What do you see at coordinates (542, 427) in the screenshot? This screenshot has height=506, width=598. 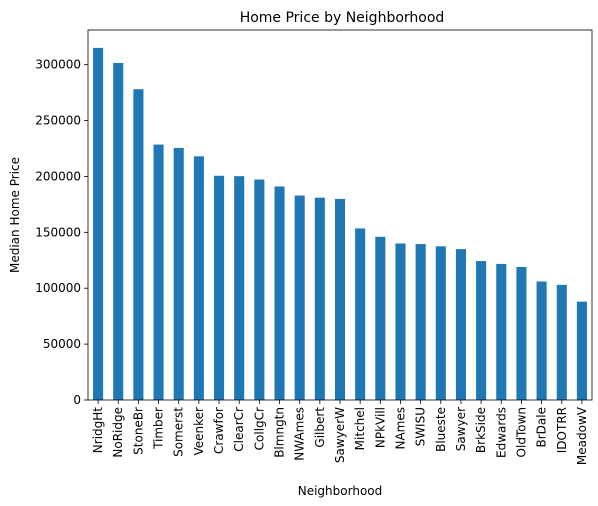 I see `x-tick-label: BrDale` at bounding box center [542, 427].